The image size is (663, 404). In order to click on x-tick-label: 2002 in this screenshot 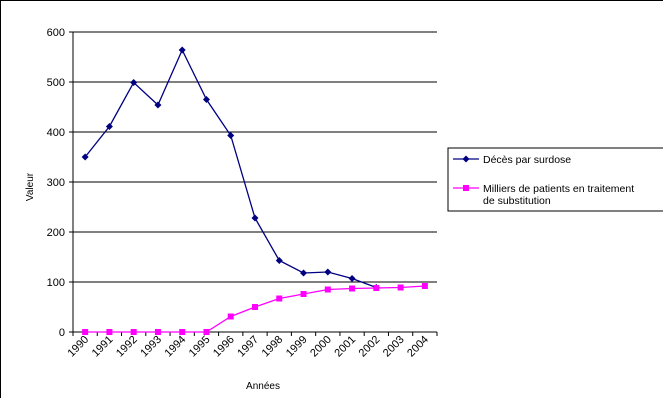, I will do `click(370, 347)`.